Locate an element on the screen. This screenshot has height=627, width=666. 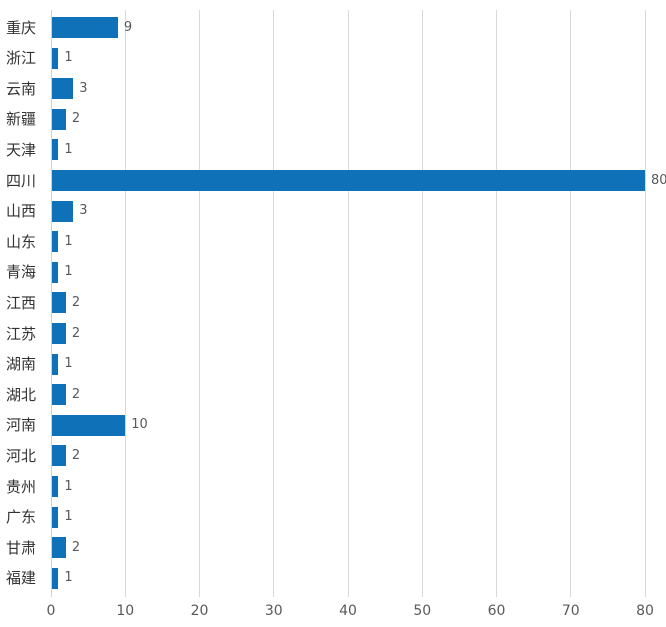
category-label: 重庆 is located at coordinates (21, 27).